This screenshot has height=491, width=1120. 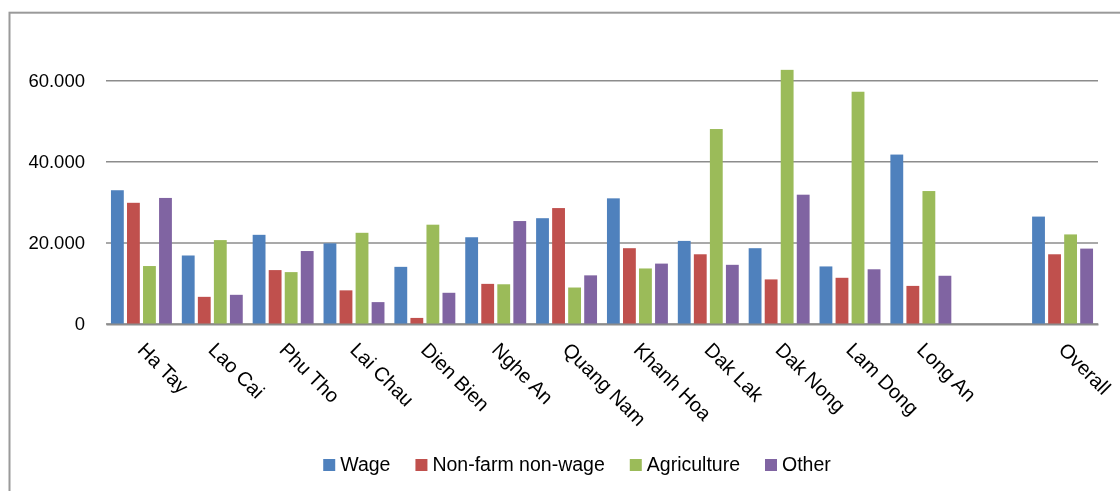 I want to click on legend-label: Other, so click(x=807, y=464).